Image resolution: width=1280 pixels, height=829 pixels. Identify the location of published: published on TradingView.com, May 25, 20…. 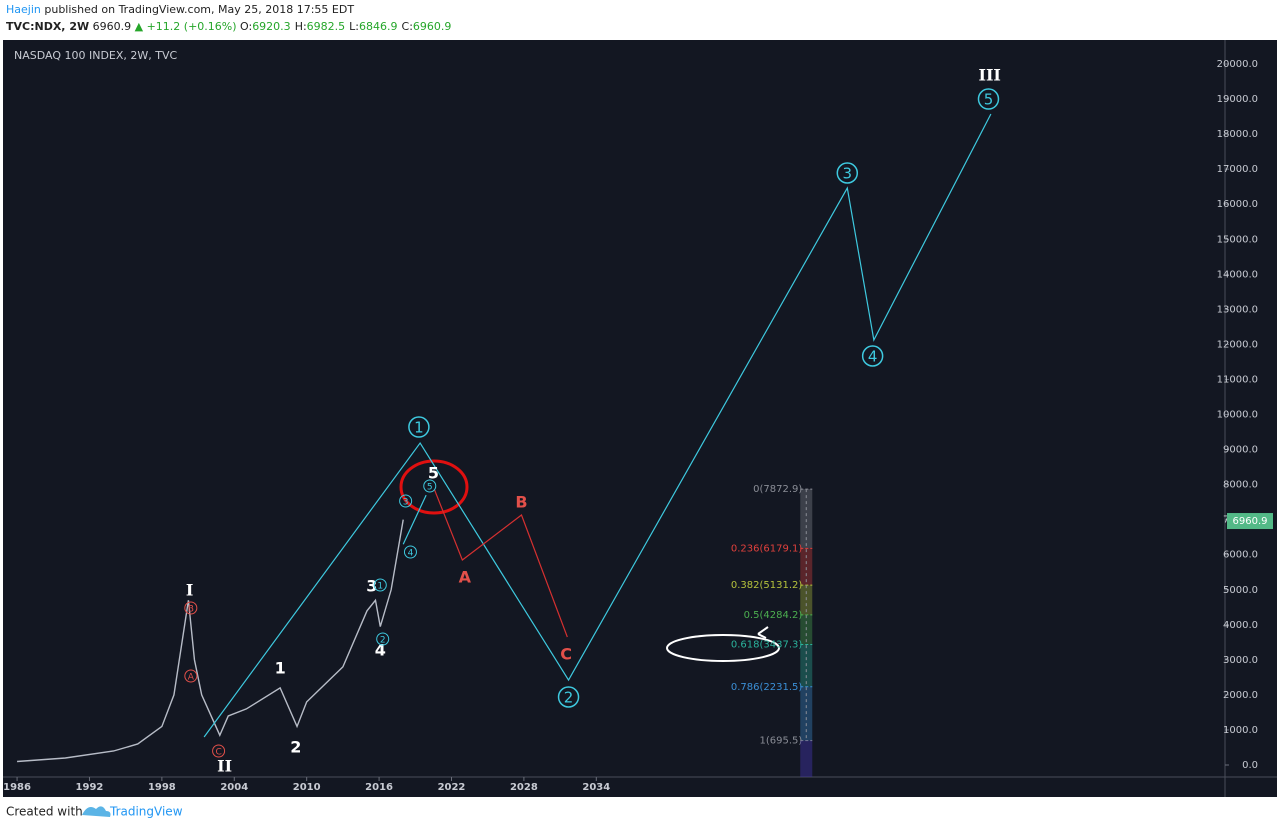
(199, 9).